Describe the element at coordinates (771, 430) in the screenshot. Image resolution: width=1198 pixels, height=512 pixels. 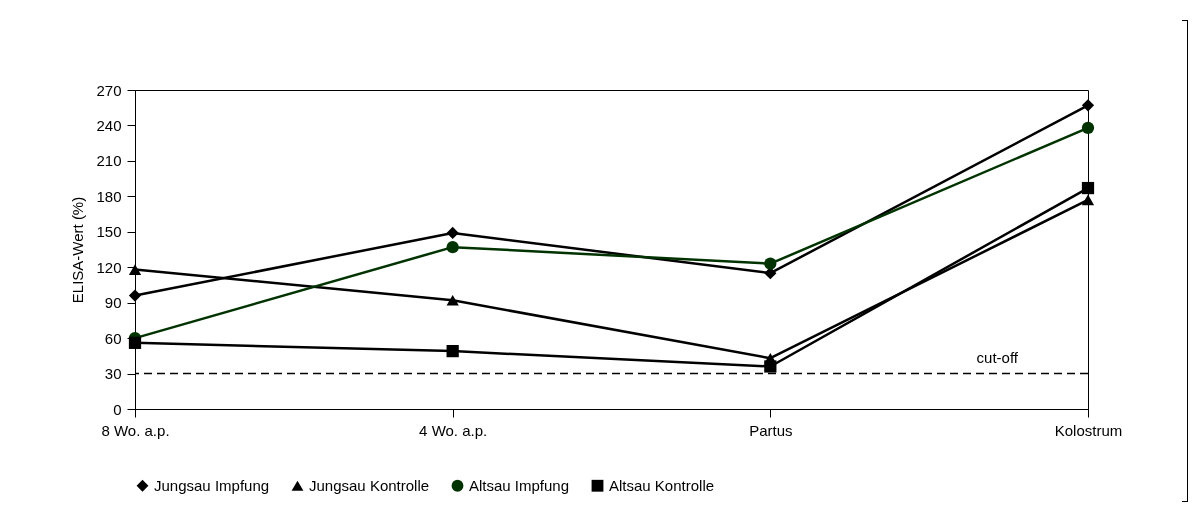
I see `x-tick-label: Partus` at that location.